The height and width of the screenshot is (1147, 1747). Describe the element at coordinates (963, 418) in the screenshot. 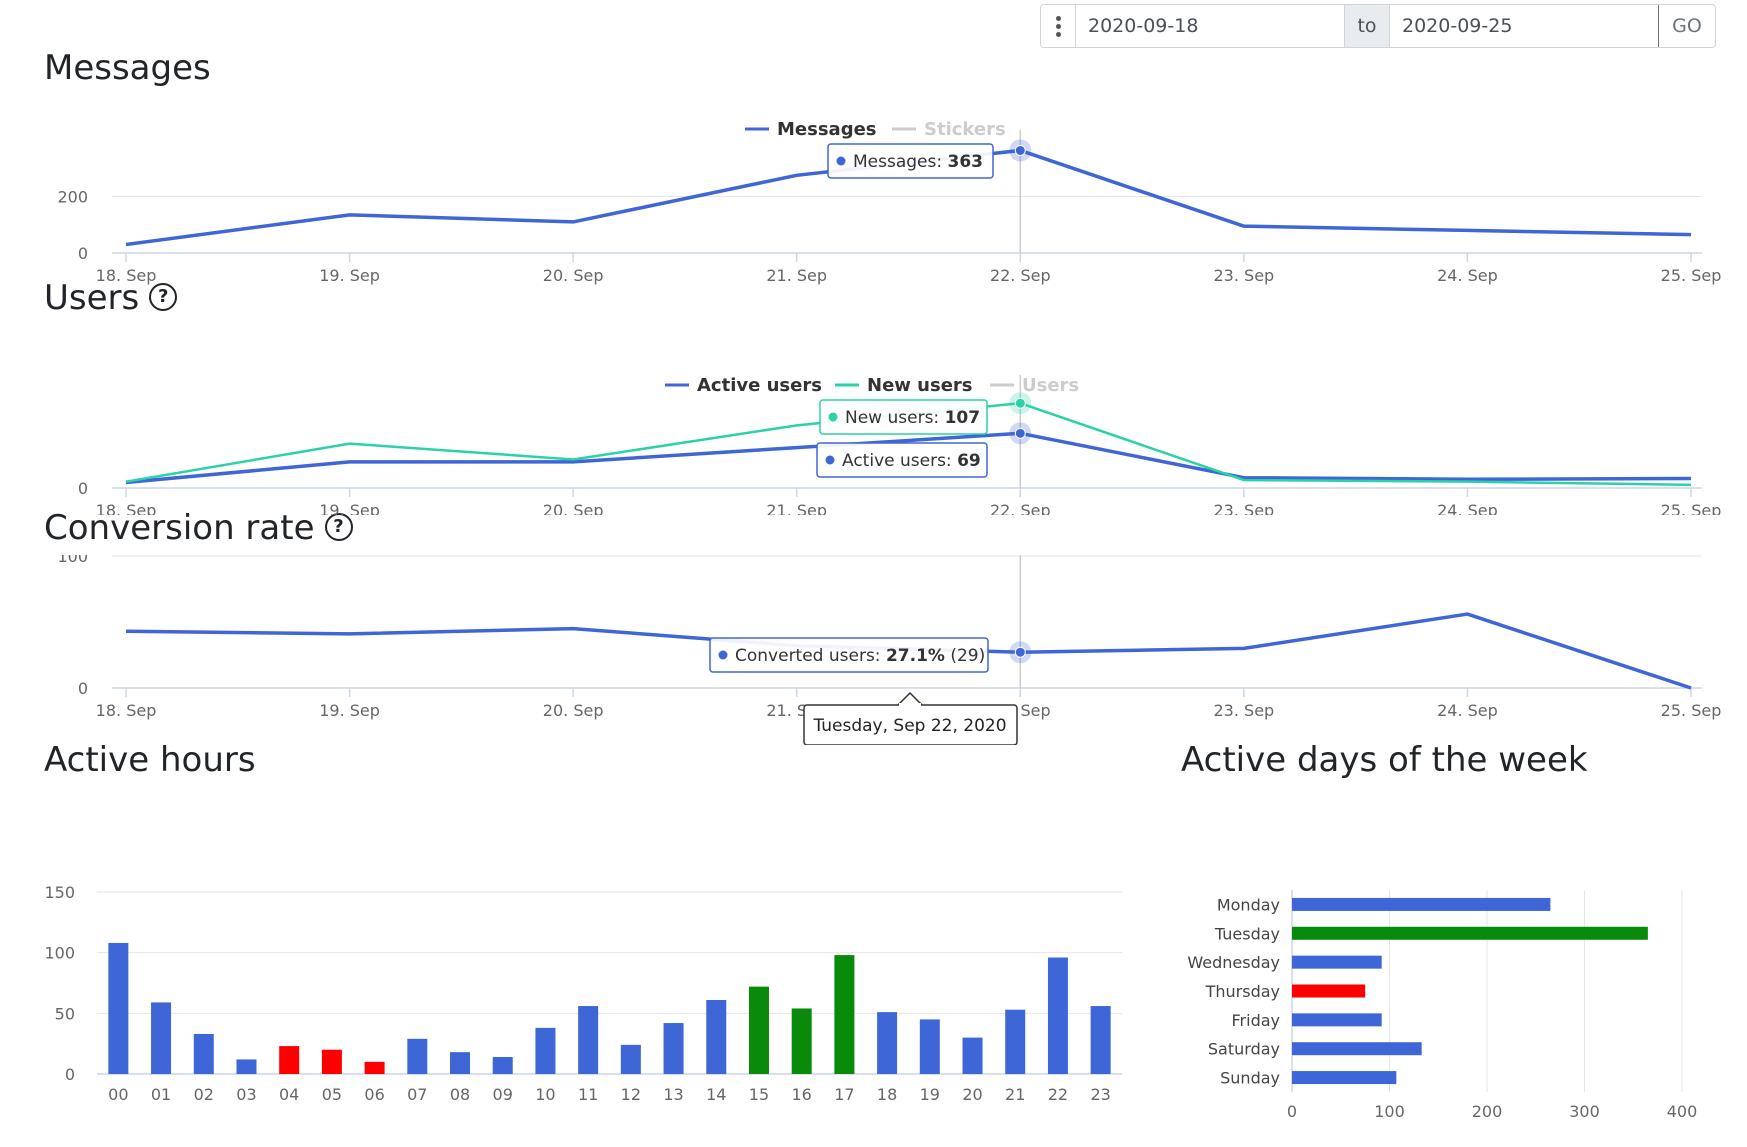

I see `tooltip-value: 107` at that location.